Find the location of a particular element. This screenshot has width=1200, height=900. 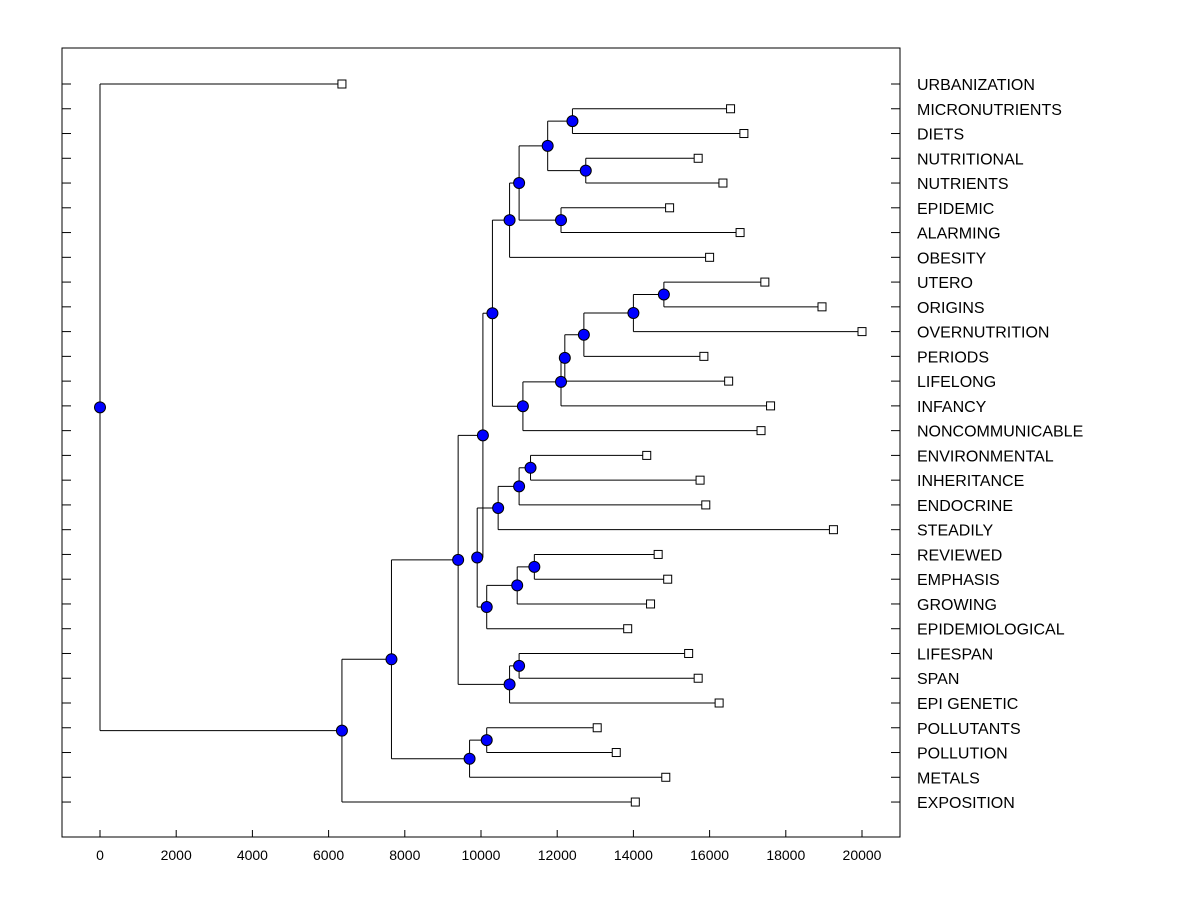

leaf-label: URBANIZATION is located at coordinates (976, 85).